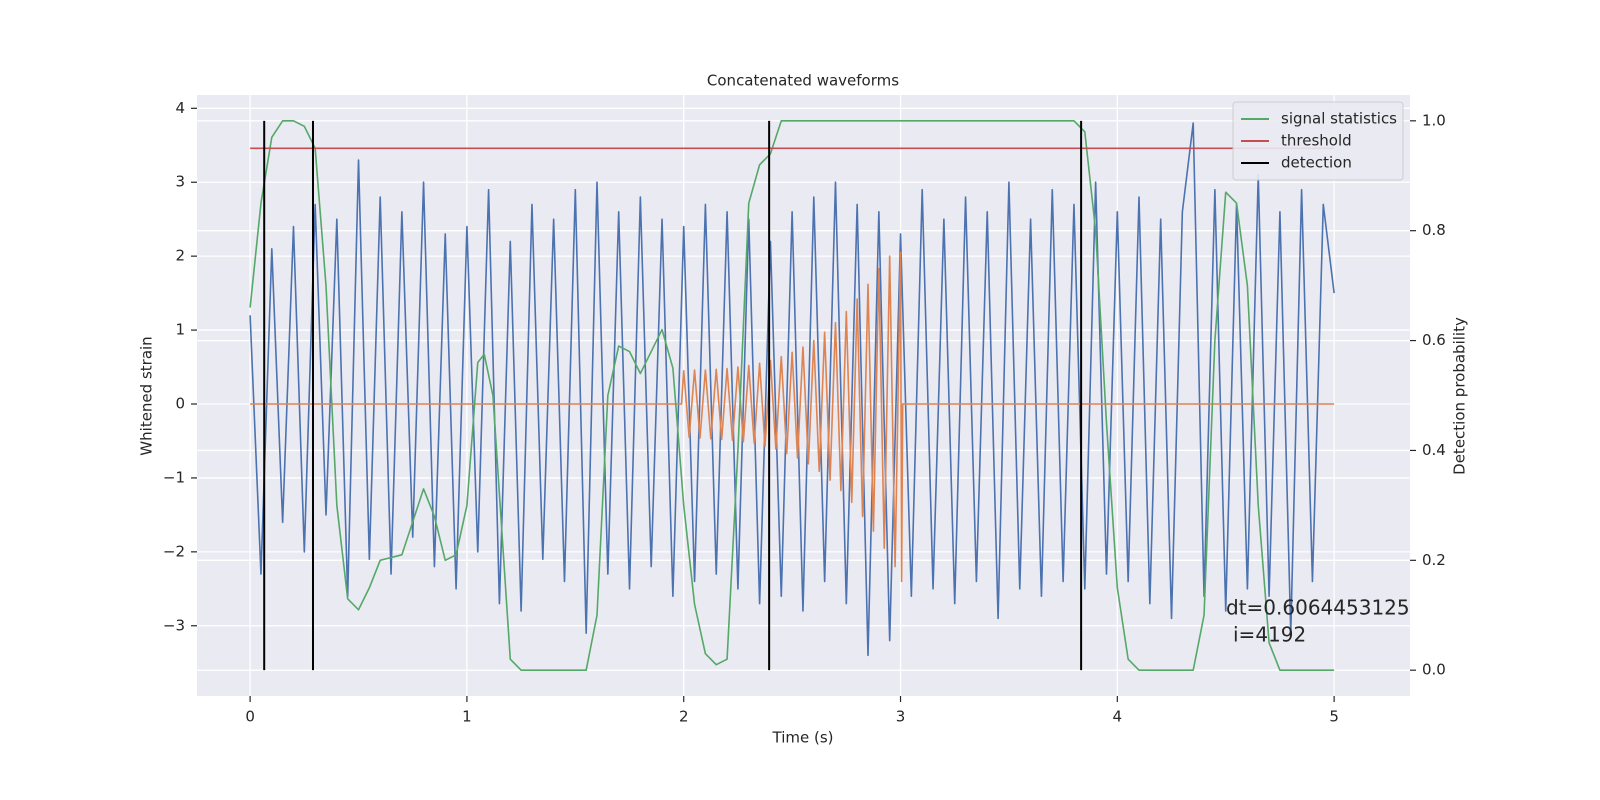 The height and width of the screenshot is (800, 1600). Describe the element at coordinates (1434, 670) in the screenshot. I see `y2-tick-label: 0.0` at that location.